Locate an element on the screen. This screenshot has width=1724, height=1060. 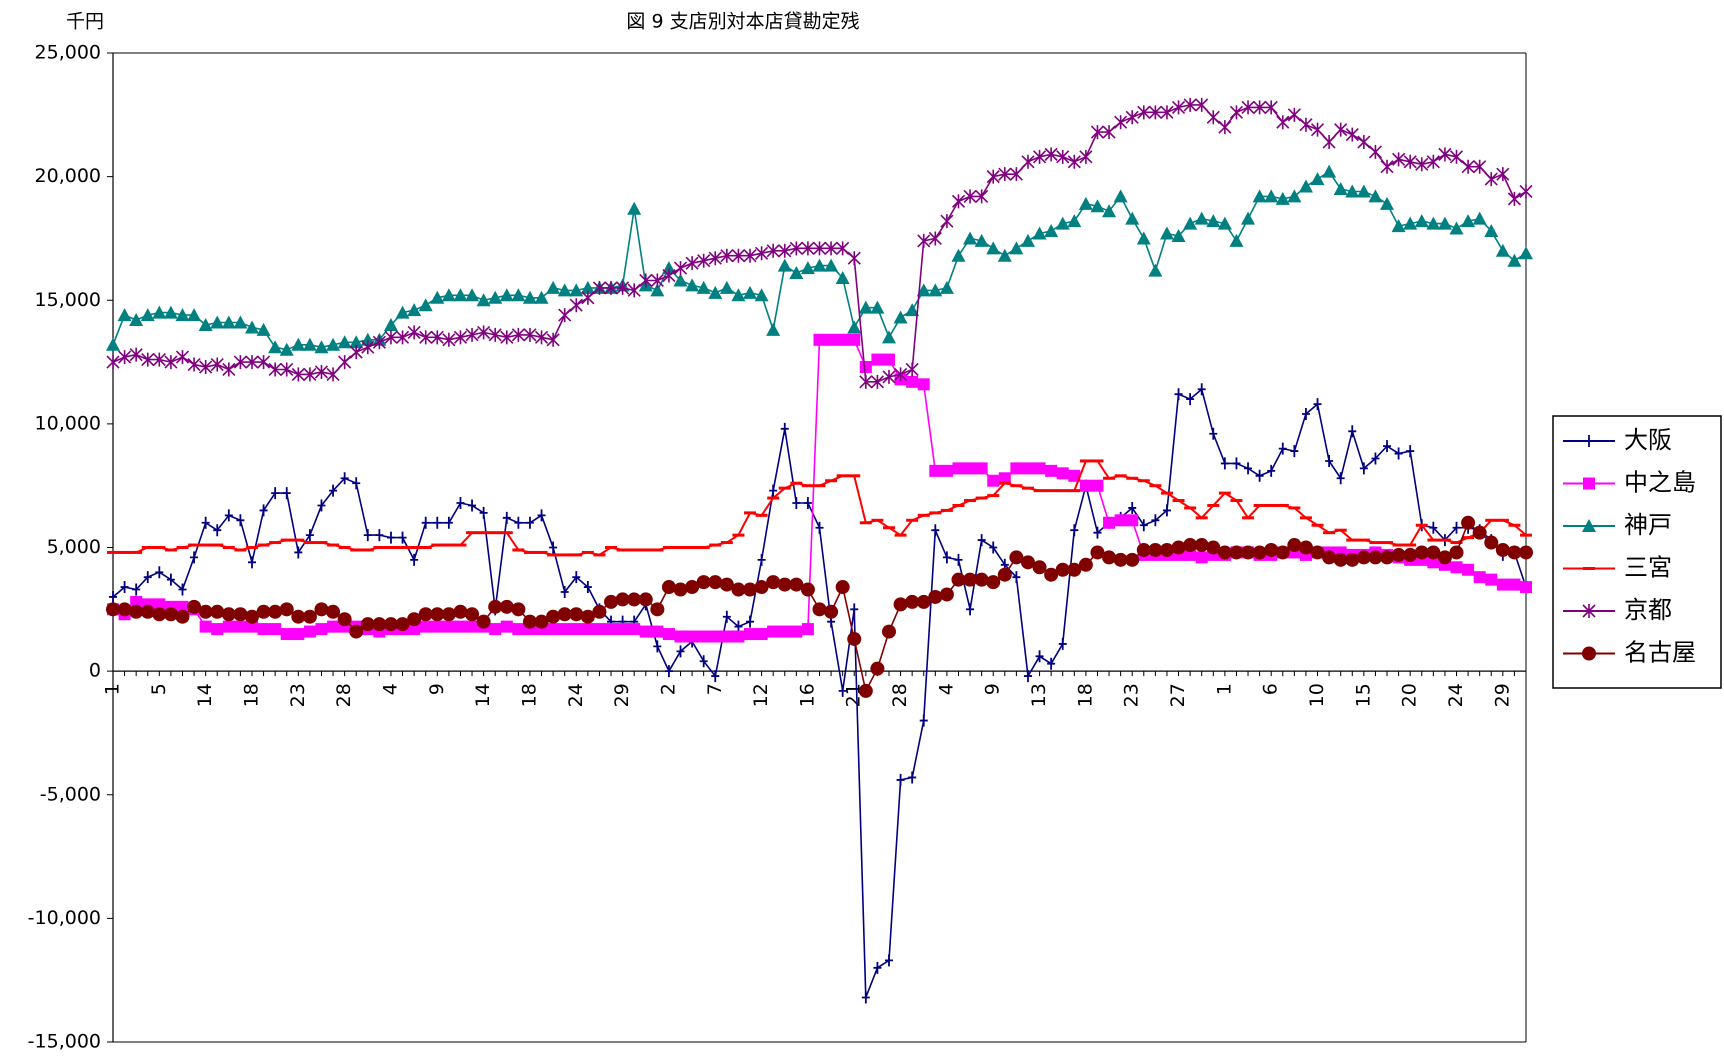
x-tick-label: 14 is located at coordinates (483, 695).